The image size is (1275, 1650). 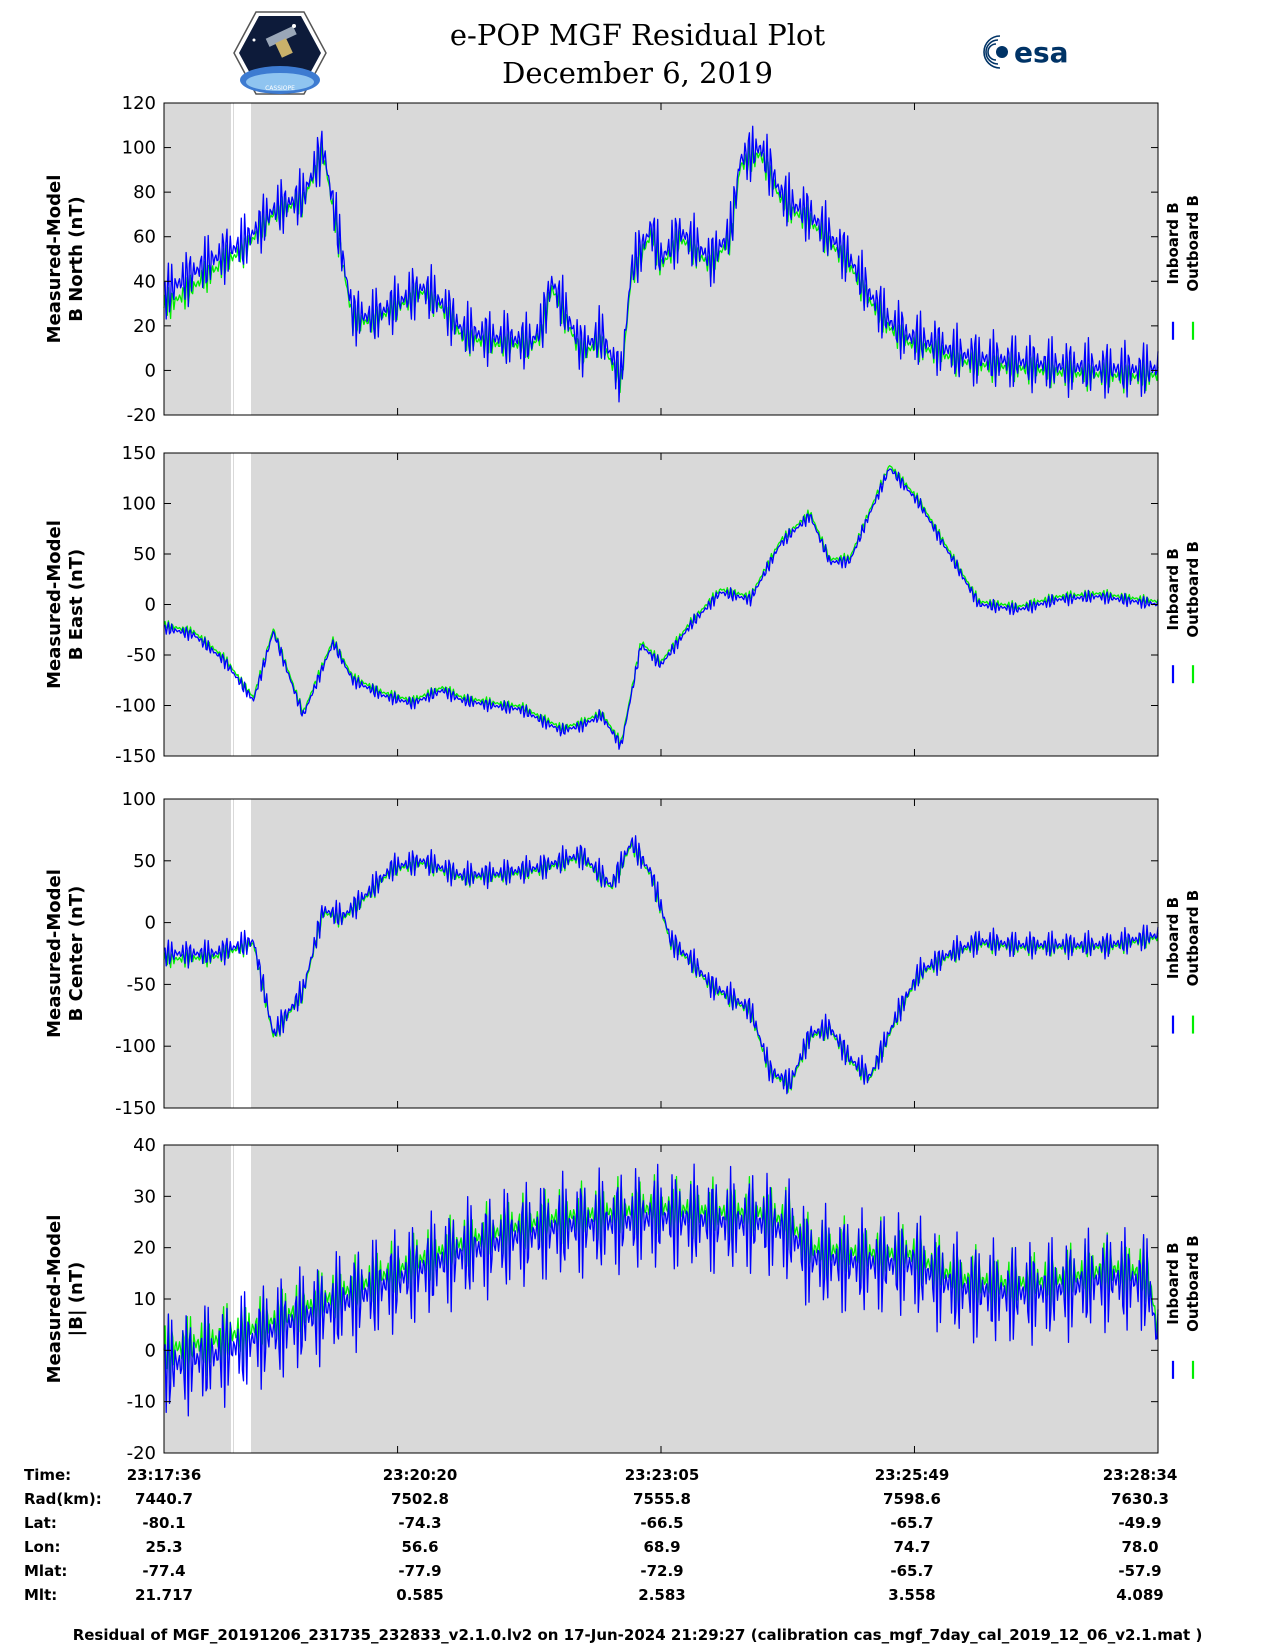 What do you see at coordinates (1140, 1523) in the screenshot?
I see `info-cell: -49.9` at bounding box center [1140, 1523].